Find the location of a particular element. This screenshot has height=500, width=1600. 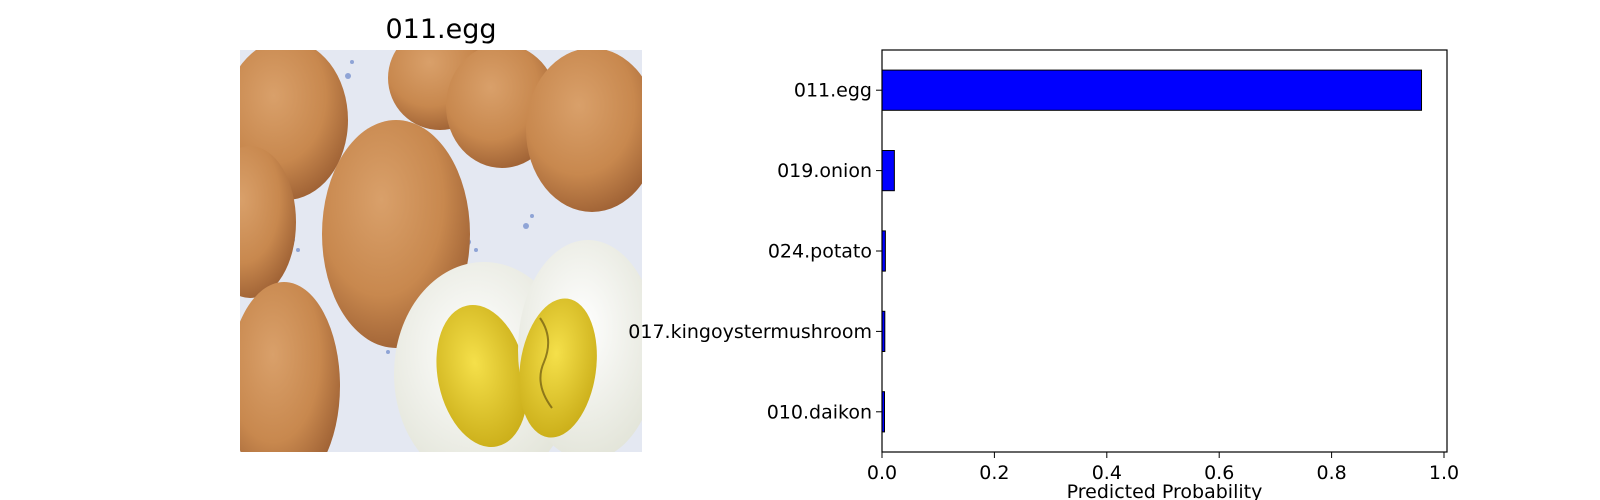

x-tick-label: 0.0 is located at coordinates (882, 473).